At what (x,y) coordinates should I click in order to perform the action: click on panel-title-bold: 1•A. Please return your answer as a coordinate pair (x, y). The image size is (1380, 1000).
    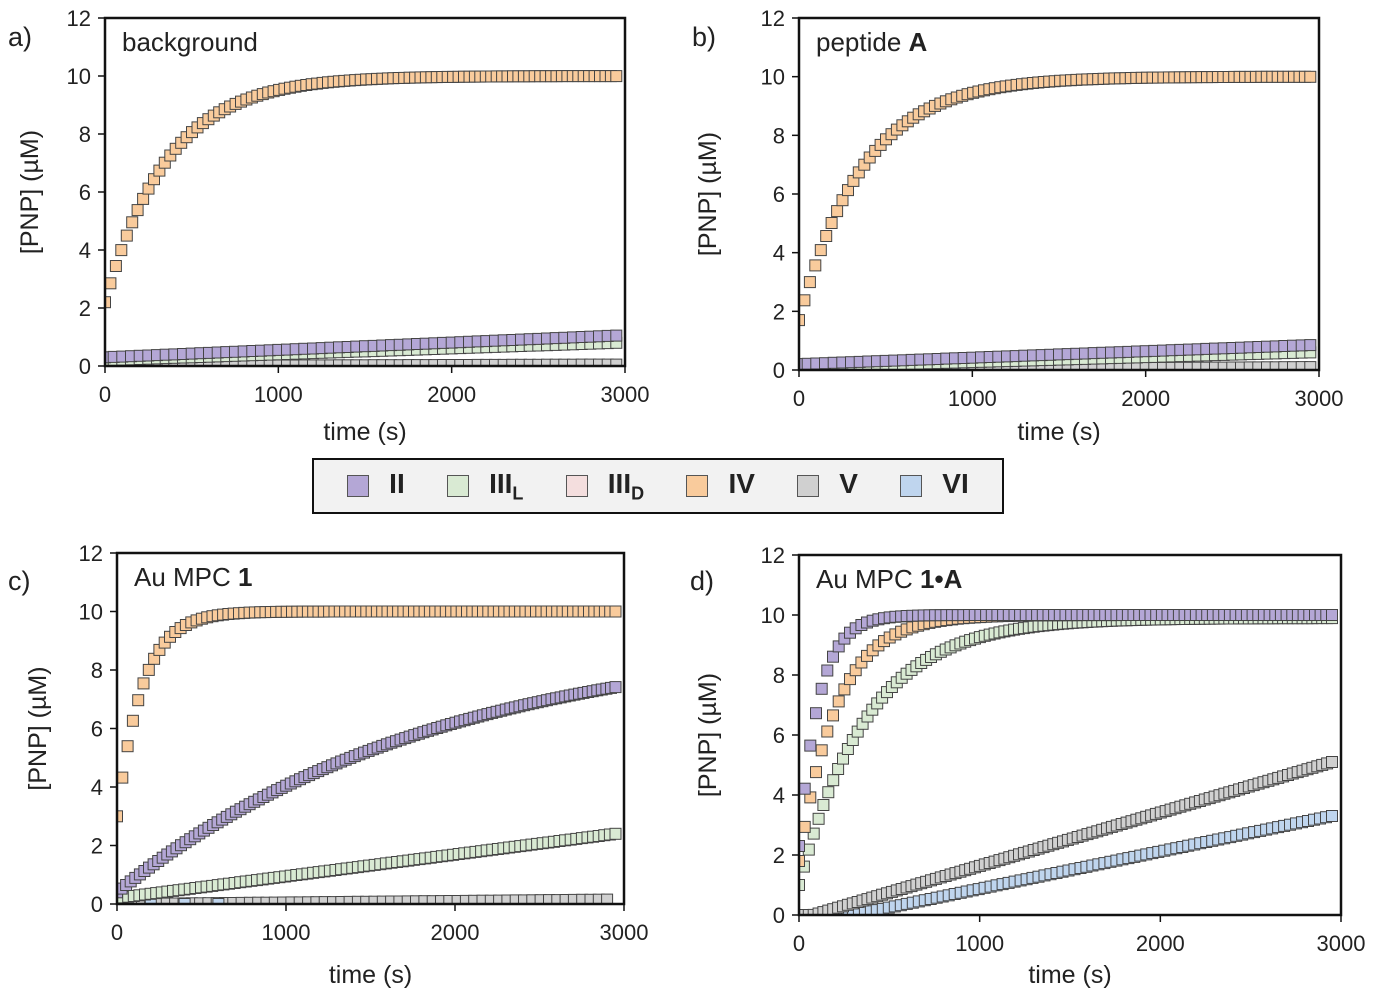
    Looking at the image, I should click on (941, 579).